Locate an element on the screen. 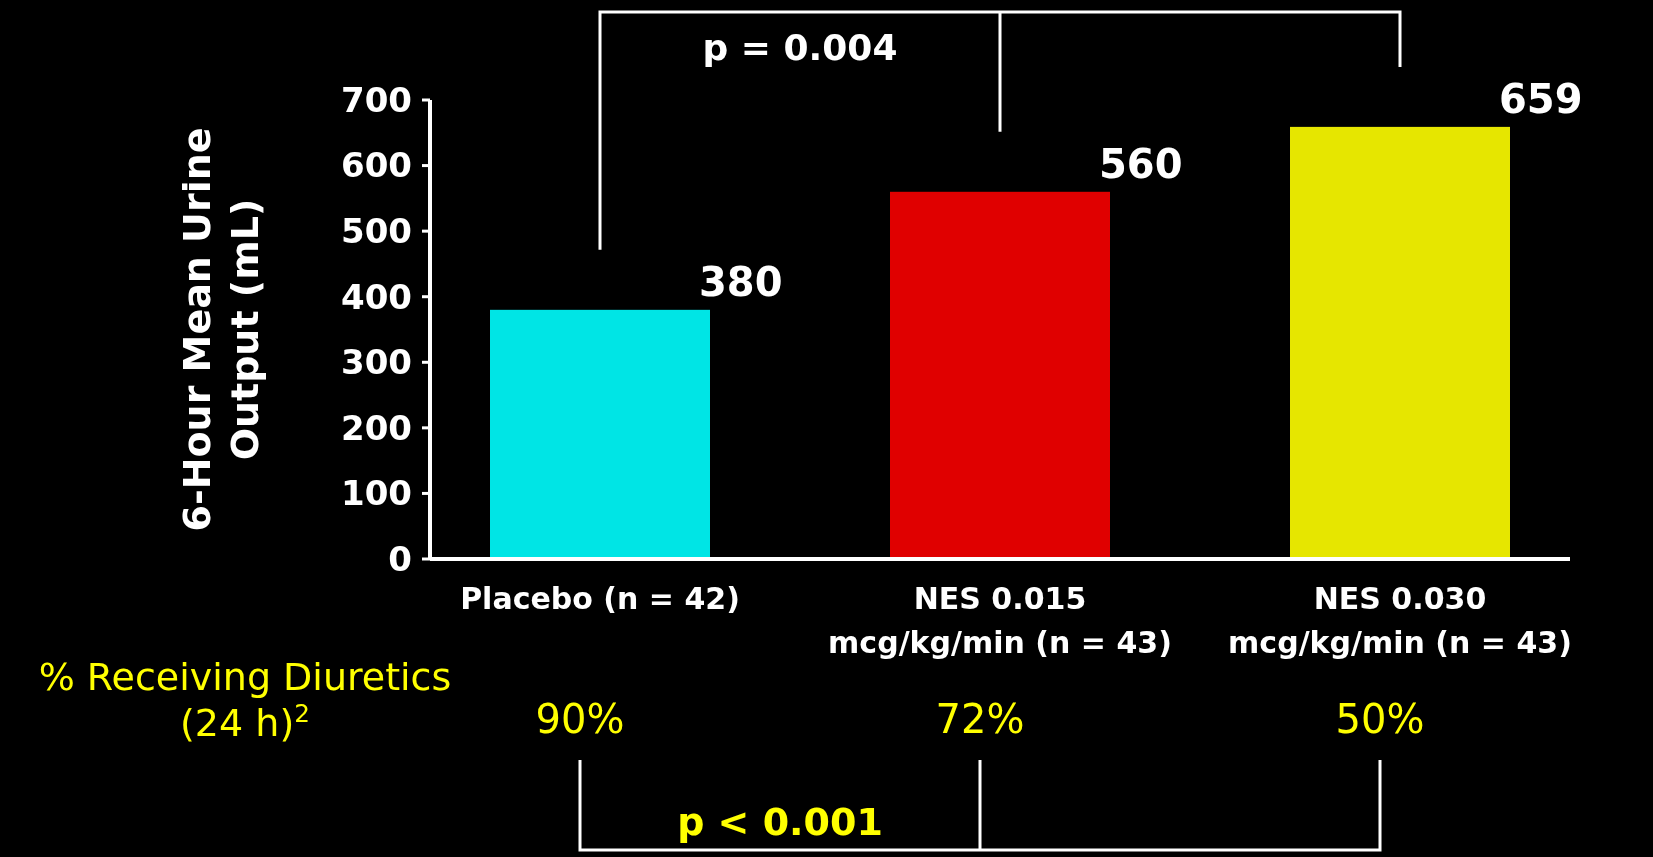 This screenshot has height=857, width=1653. y-tick-label: 200 is located at coordinates (376, 427).